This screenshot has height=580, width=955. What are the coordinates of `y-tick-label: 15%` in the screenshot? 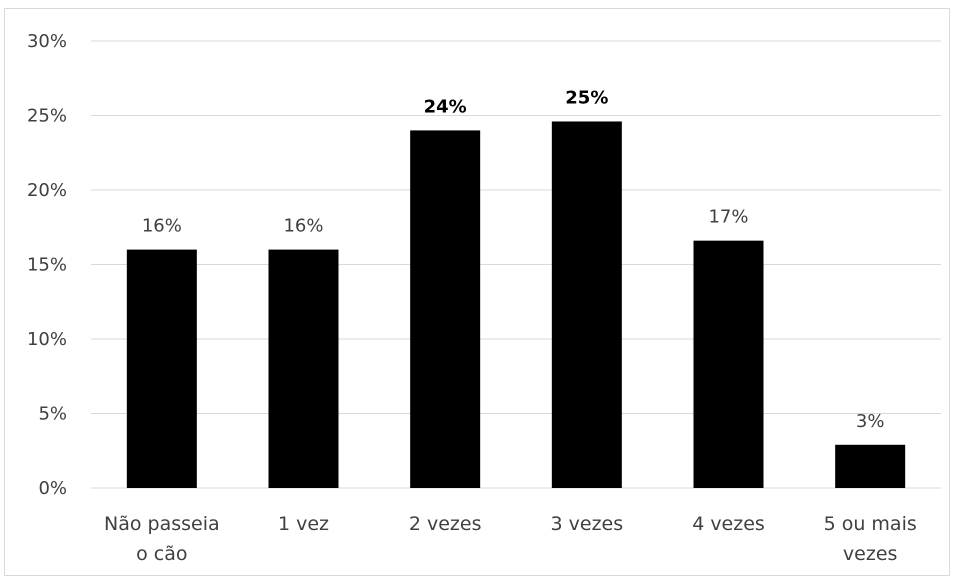 It's located at (47, 265).